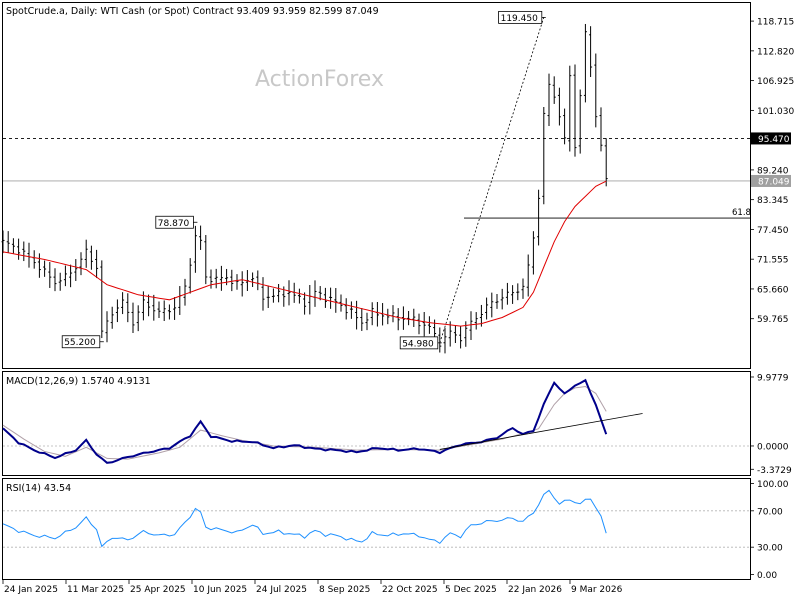 The height and width of the screenshot is (604, 800). I want to click on x-axis-tick-label: 22 Oct 2025, so click(410, 590).